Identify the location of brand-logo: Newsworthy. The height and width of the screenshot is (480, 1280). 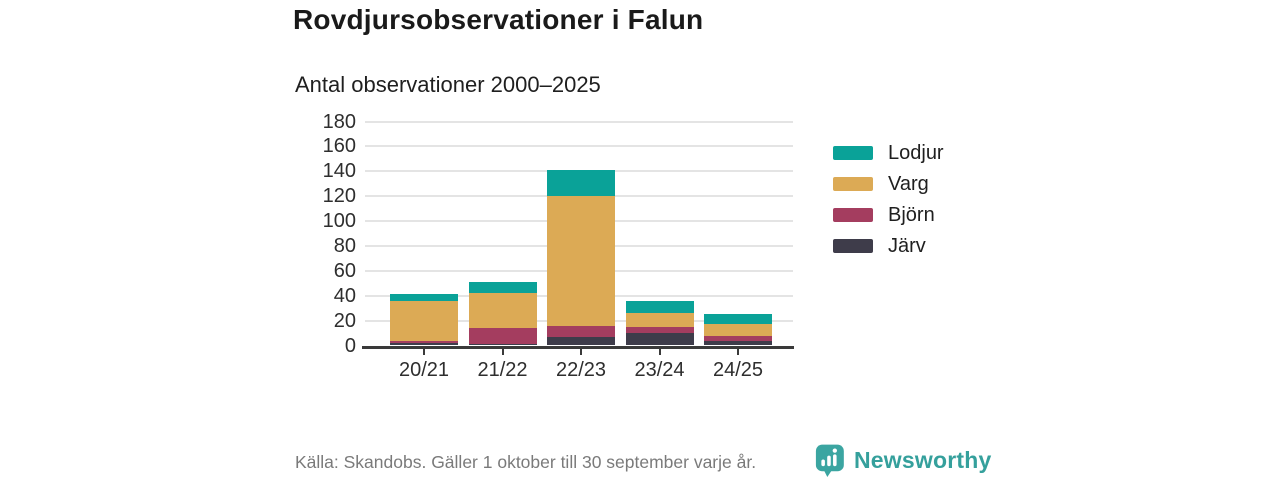
(903, 460).